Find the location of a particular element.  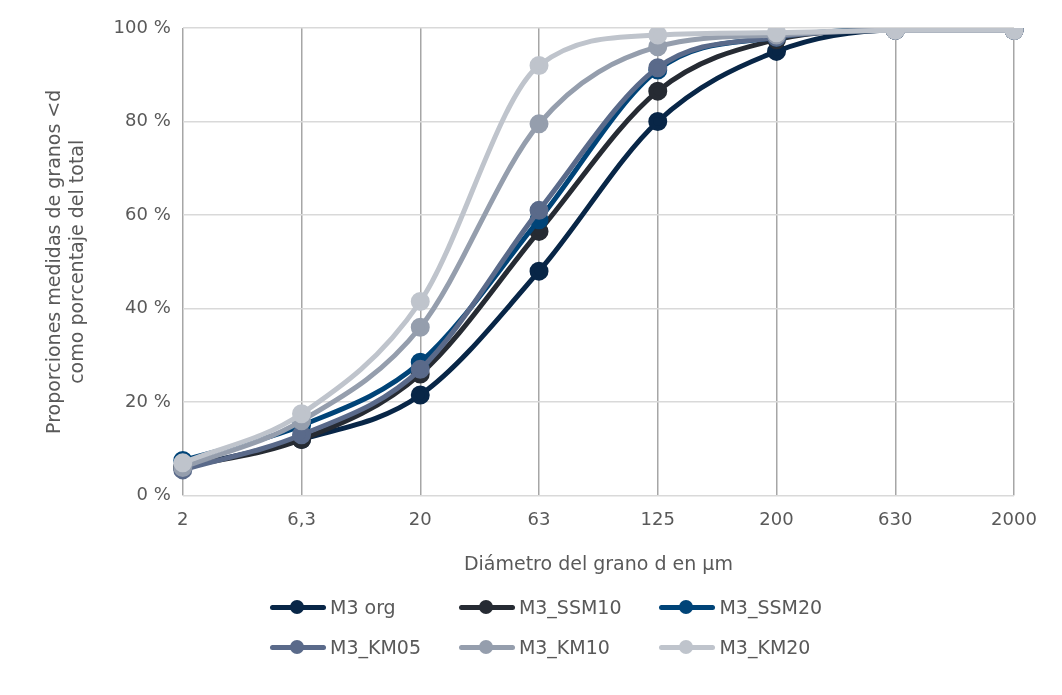

x-tick-label: 6,3 is located at coordinates (301, 519).